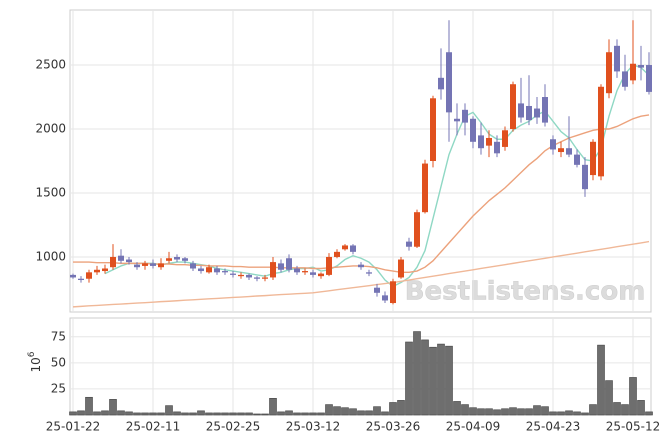 The height and width of the screenshot is (444, 671). I want to click on x-tick-label: 25-01-22, so click(73, 427).